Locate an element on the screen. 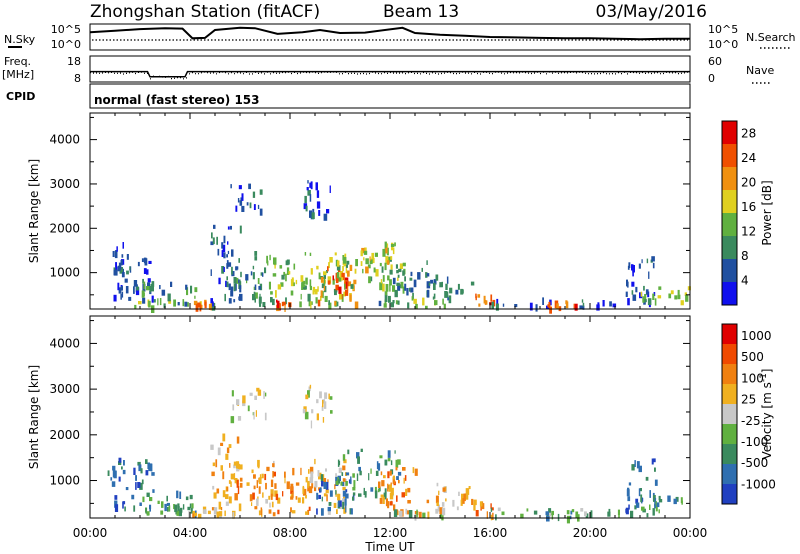 The image size is (800, 554). time-tick-label: 08:00 is located at coordinates (290, 533).